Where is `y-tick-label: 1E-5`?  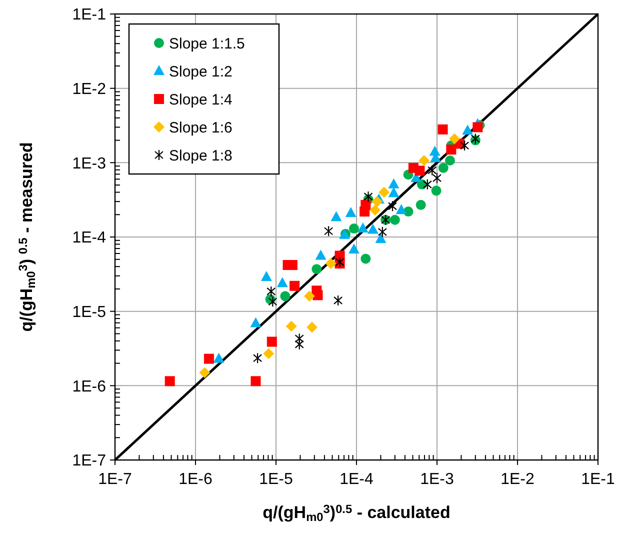
y-tick-label: 1E-5 is located at coordinates (89, 312).